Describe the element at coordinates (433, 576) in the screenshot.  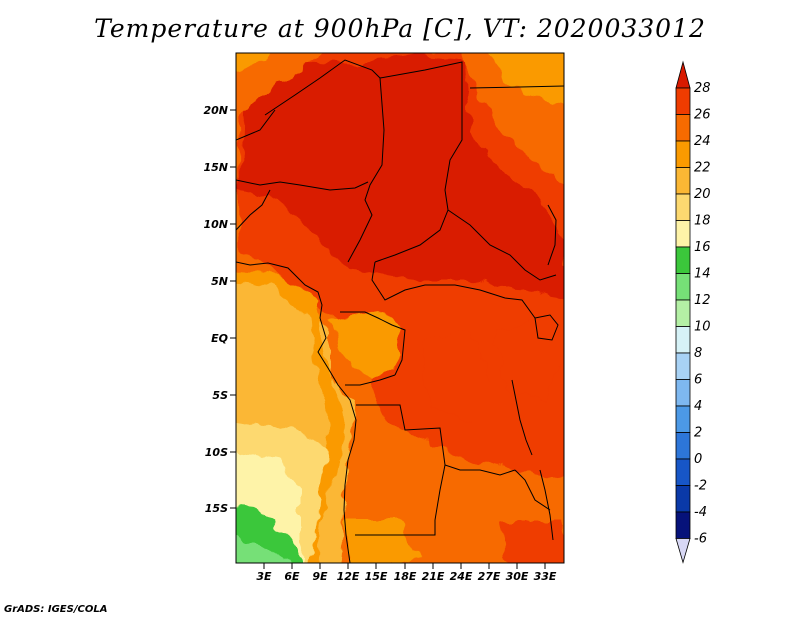
I see `lon-tick-label: 21E` at that location.